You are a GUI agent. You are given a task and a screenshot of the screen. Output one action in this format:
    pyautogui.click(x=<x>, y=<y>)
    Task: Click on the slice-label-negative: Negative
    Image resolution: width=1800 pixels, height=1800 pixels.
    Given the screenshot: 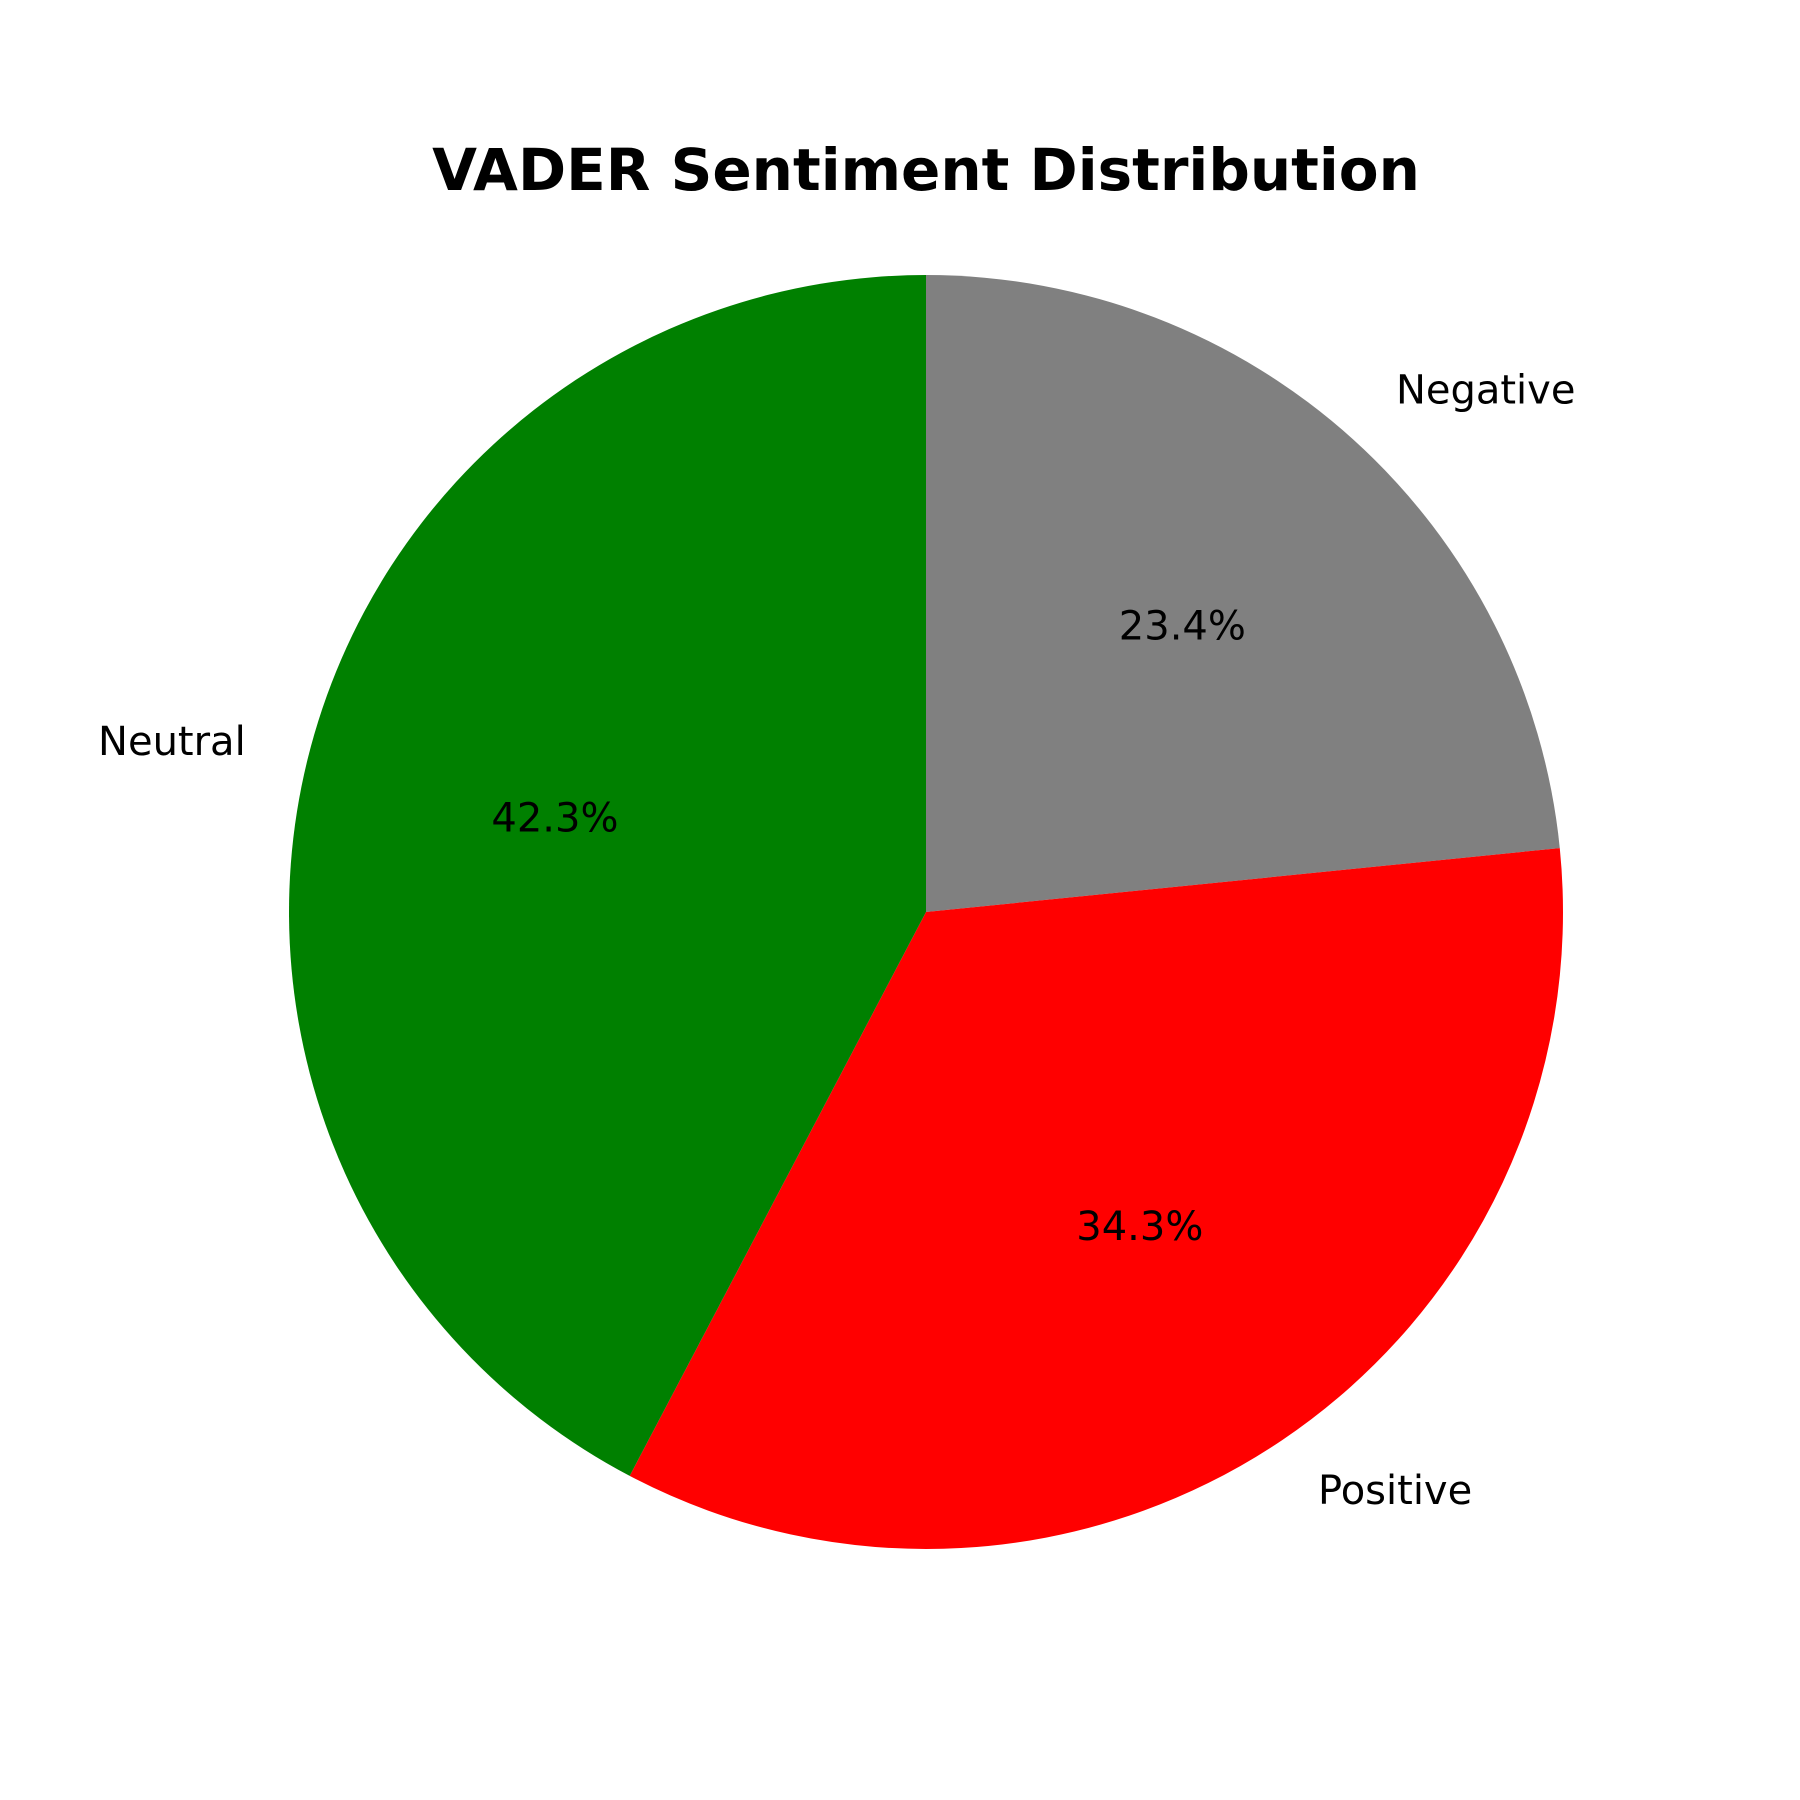 What is the action you would take?
    pyautogui.click(x=1486, y=390)
    